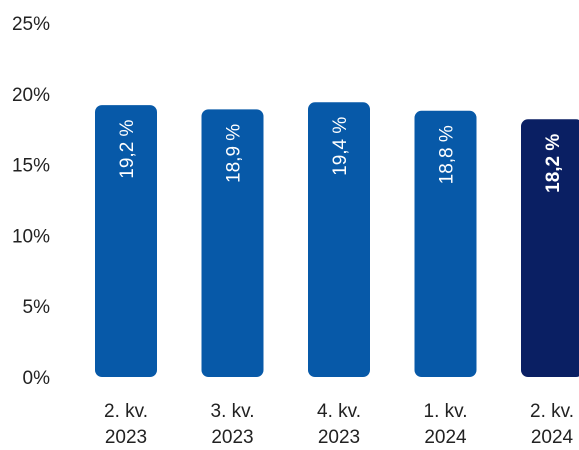  What do you see at coordinates (31, 166) in the screenshot?
I see `y-tick-label: 15%` at bounding box center [31, 166].